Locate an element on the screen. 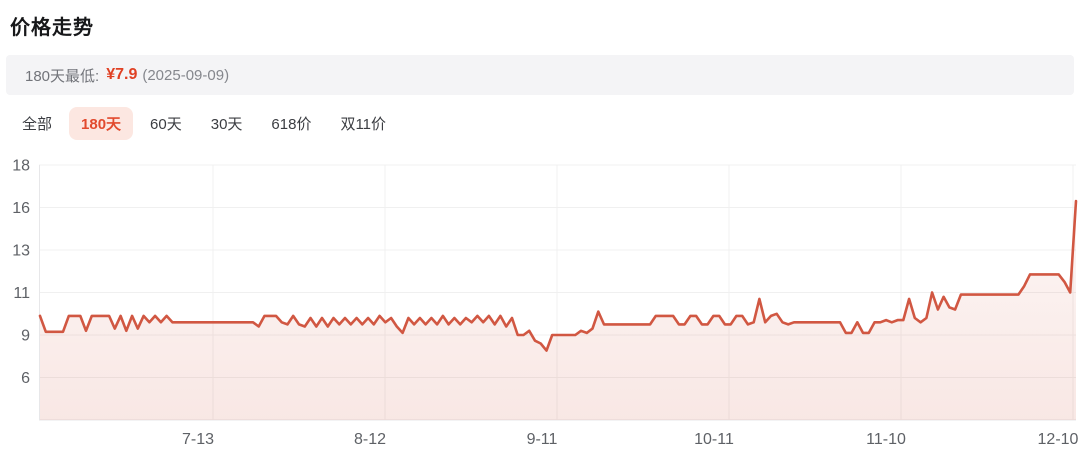 This screenshot has height=457, width=1080. lowest-price-summary-bar: 180天最低: ¥7.9 (2025-09-09) is located at coordinates (540, 75).